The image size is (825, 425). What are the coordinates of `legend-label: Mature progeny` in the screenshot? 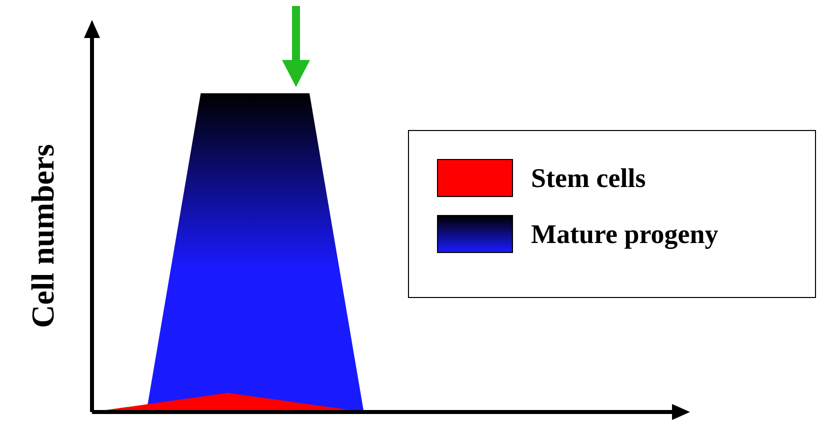 It's located at (624, 234).